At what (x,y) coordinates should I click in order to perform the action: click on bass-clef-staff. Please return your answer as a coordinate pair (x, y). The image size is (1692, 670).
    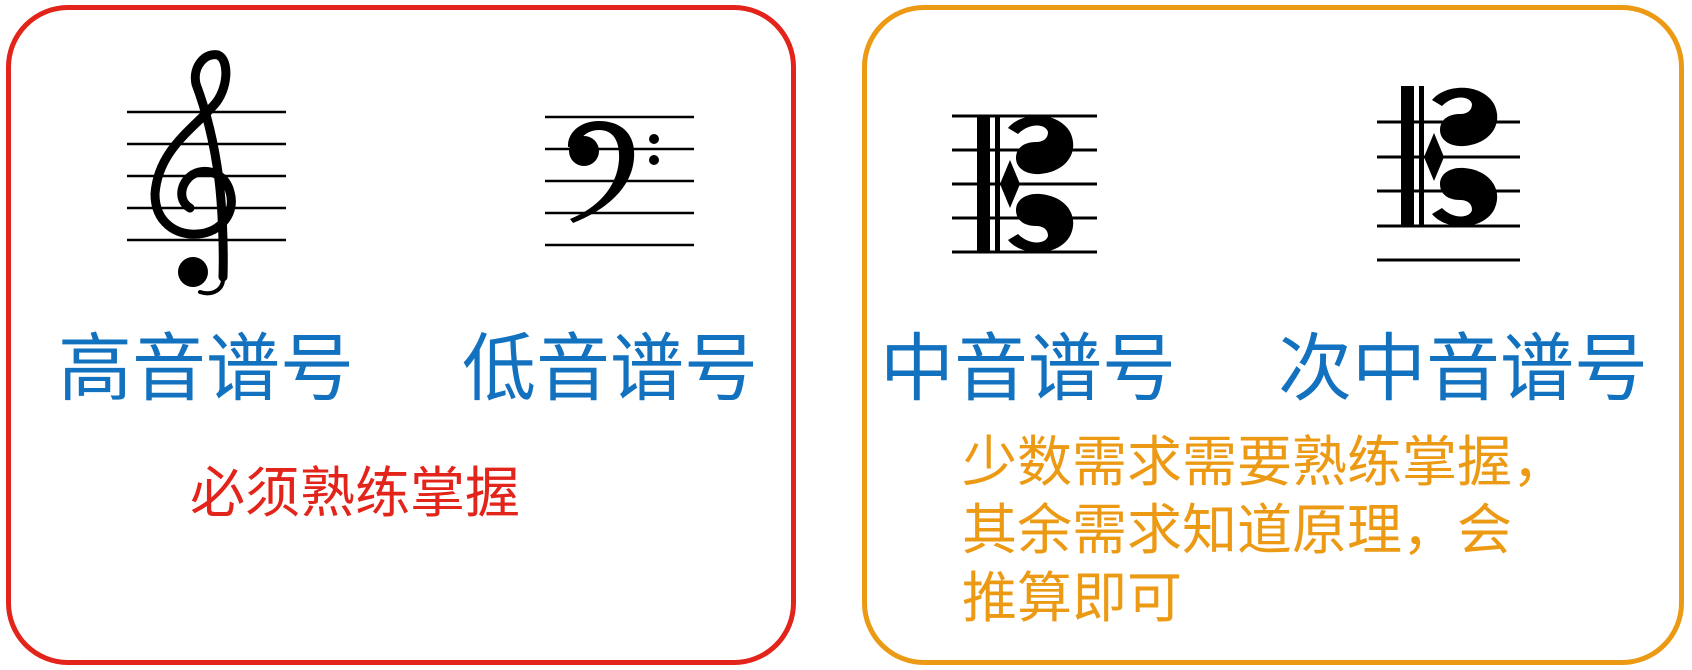
    Looking at the image, I should click on (619, 181).